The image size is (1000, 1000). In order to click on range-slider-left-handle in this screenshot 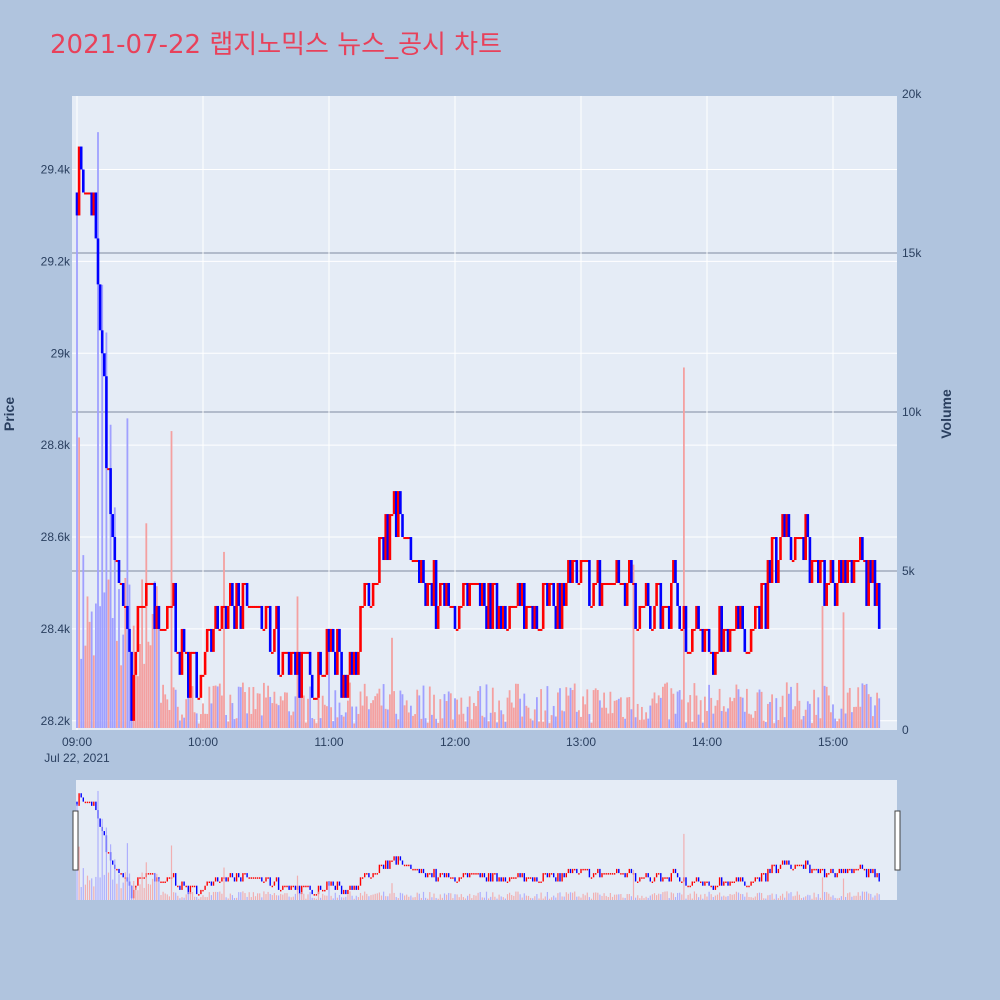, I will do `click(75, 840)`.